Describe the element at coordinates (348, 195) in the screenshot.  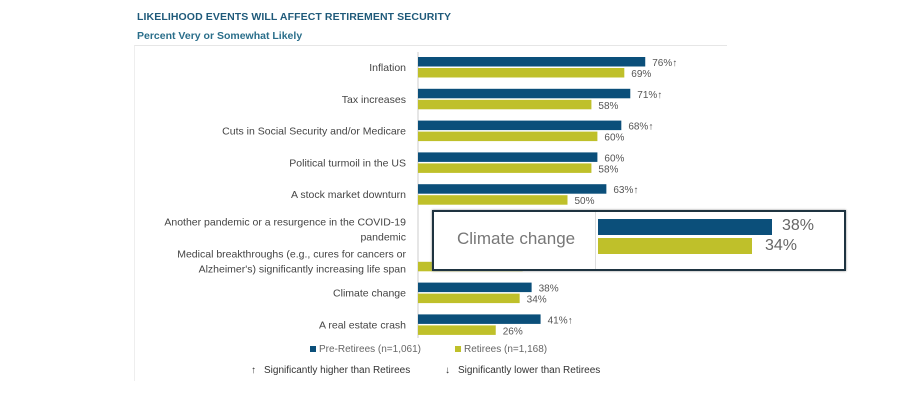
I see `category-label: A stock market downturn` at that location.